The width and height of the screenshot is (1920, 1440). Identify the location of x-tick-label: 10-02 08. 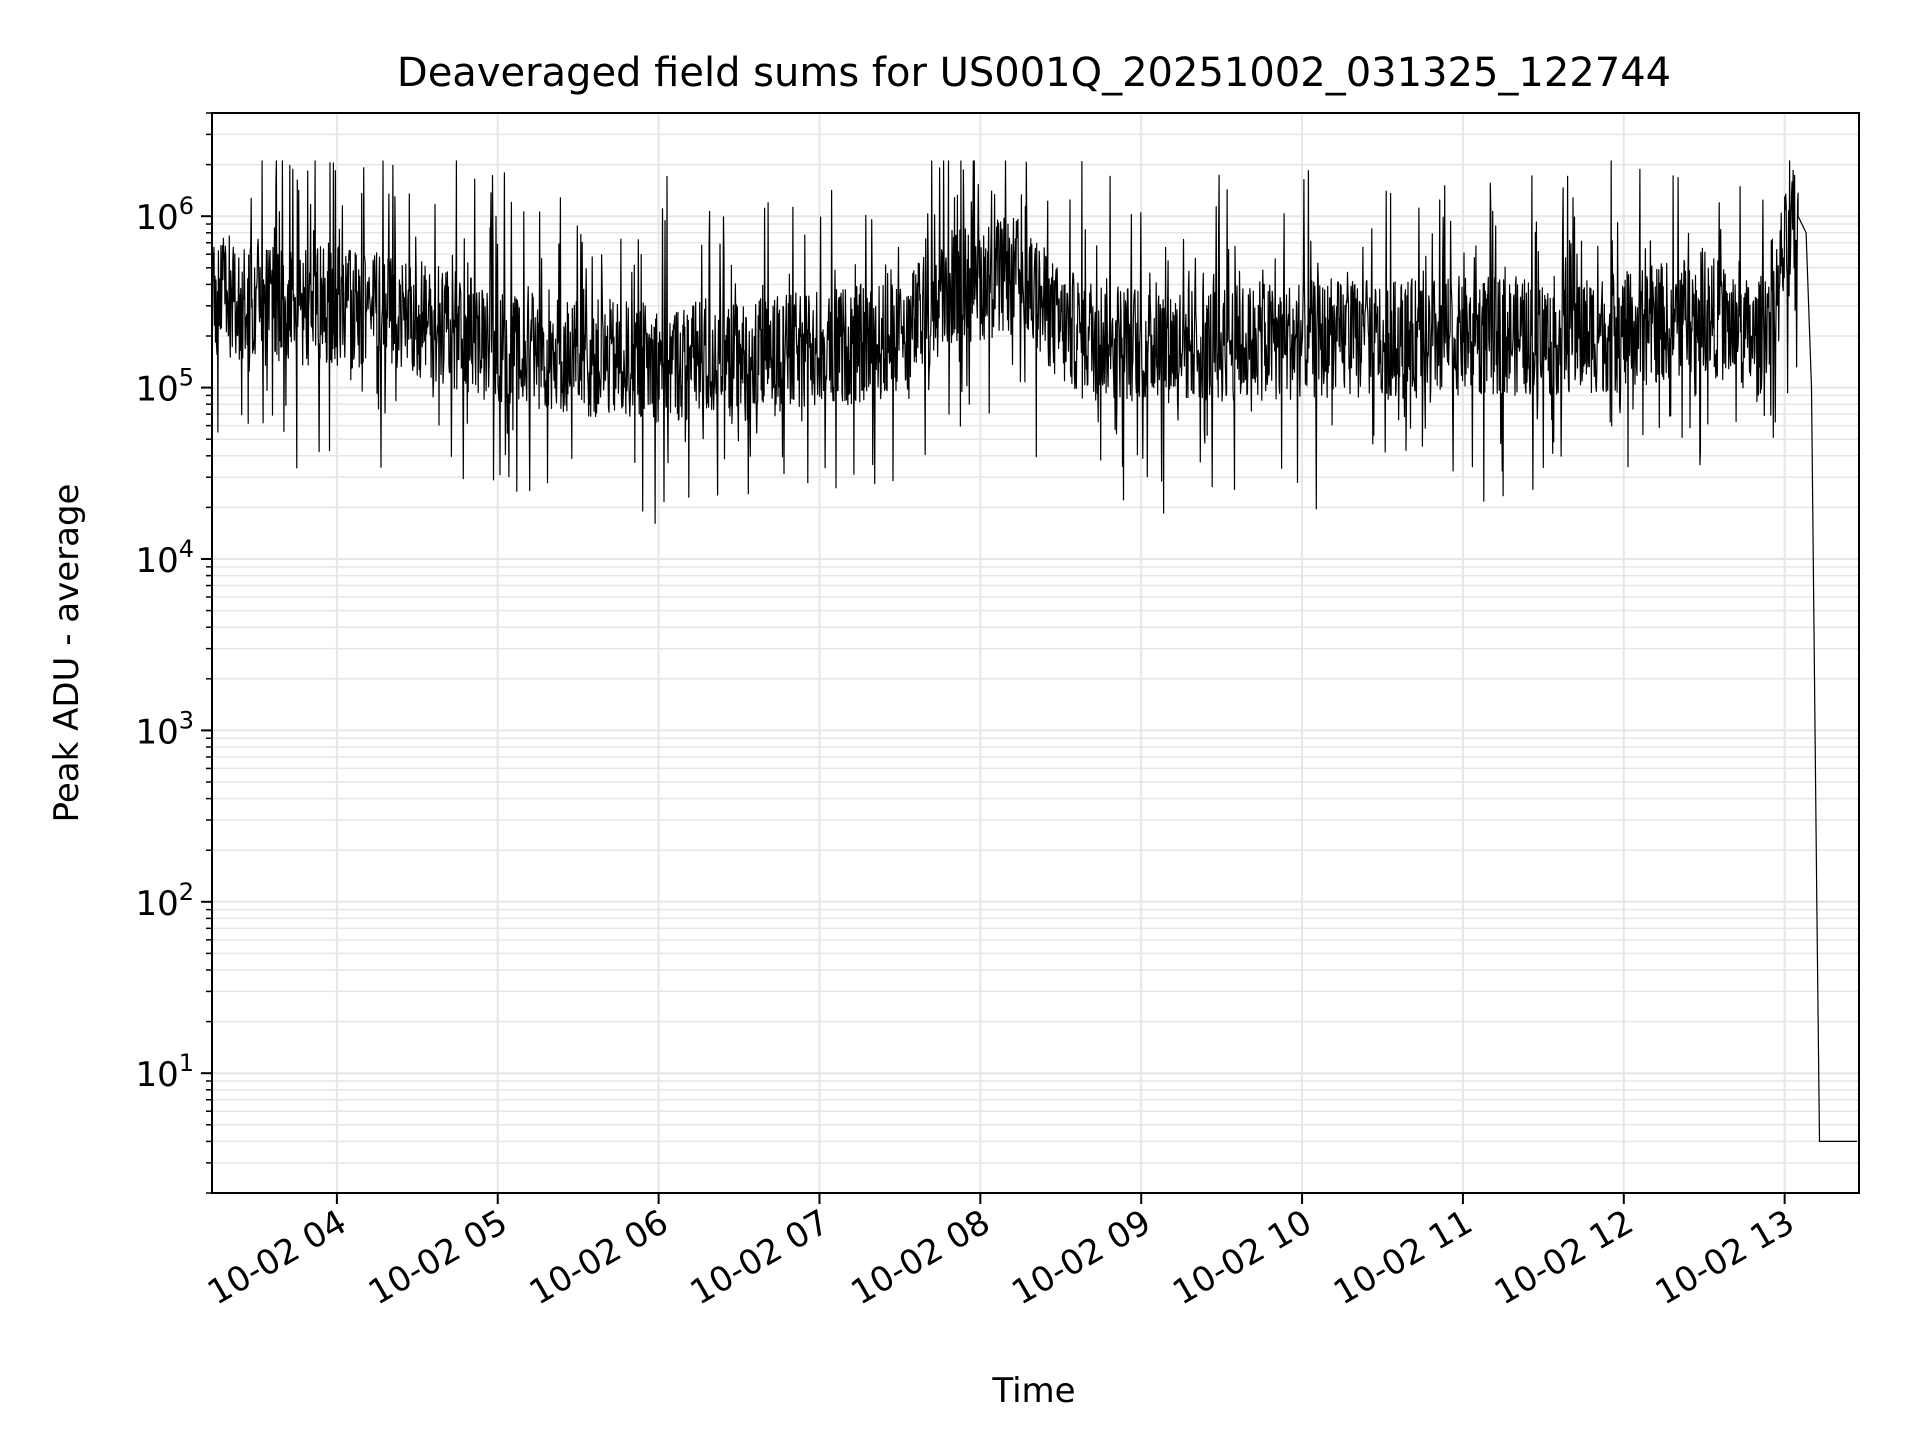
(920, 1257).